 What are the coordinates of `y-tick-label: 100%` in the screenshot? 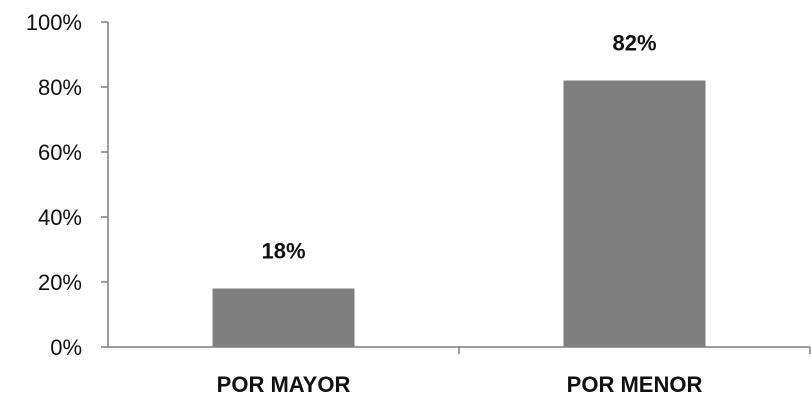 It's located at (54, 22).